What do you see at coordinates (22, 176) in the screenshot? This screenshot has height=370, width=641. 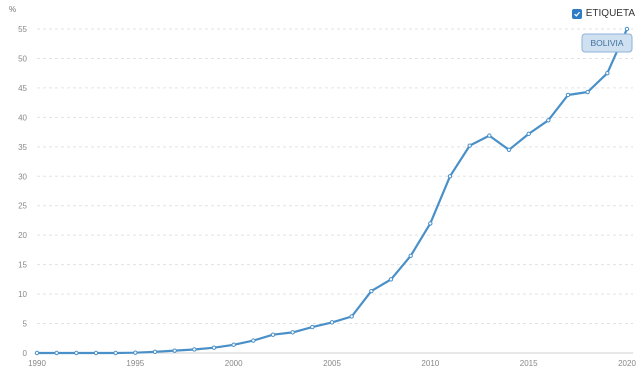 I see `y-tick-label: 30` at bounding box center [22, 176].